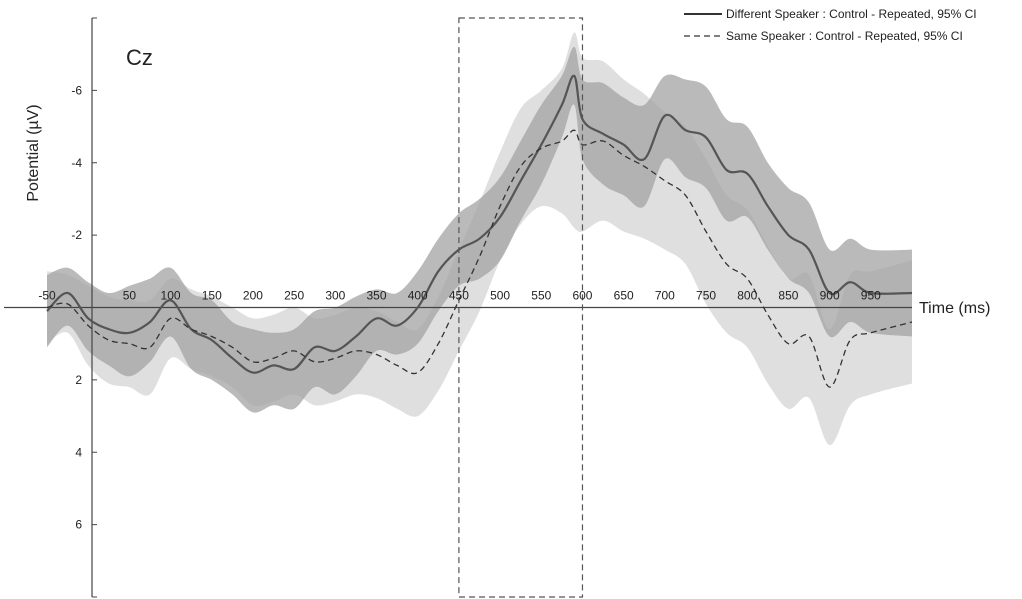 This screenshot has width=1022, height=599. What do you see at coordinates (294, 296) in the screenshot?
I see `x-tick-label: 250` at bounding box center [294, 296].